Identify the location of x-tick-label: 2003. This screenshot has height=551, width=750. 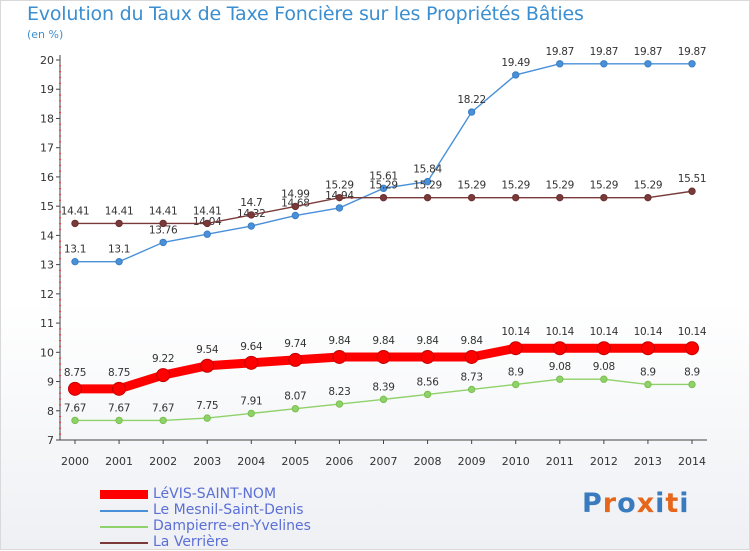
(207, 461).